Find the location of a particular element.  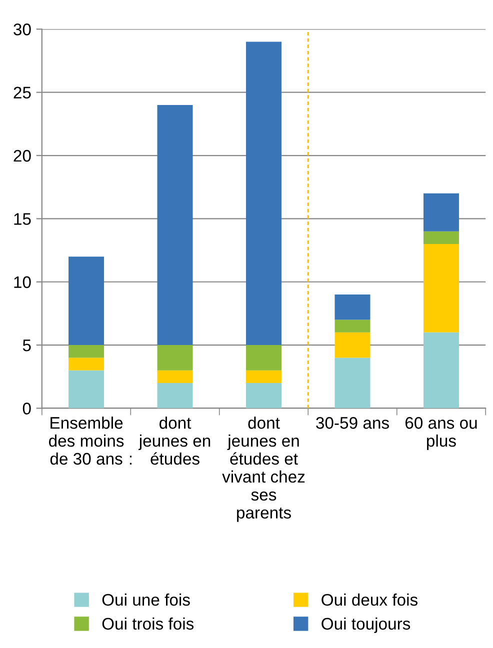

legend-label: Oui une fois is located at coordinates (146, 600).